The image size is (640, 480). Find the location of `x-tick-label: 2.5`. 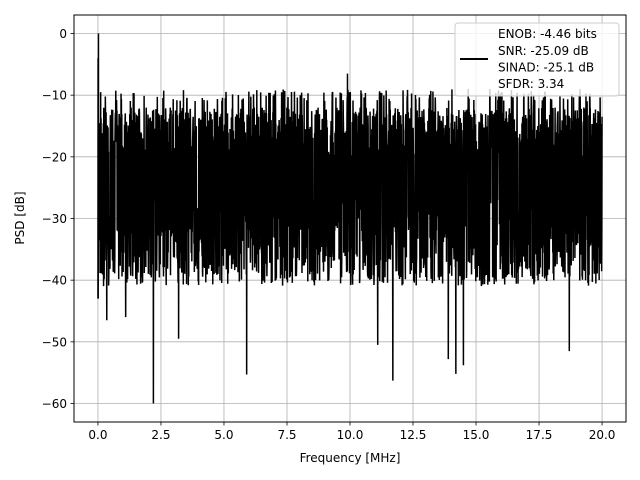

x-tick-label: 2.5 is located at coordinates (160, 435).